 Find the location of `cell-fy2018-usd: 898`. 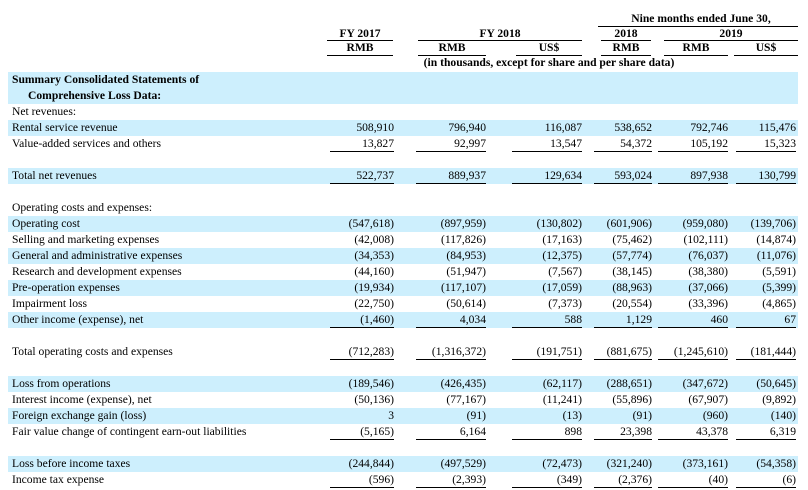

cell-fy2018-usd: 898 is located at coordinates (547, 432).